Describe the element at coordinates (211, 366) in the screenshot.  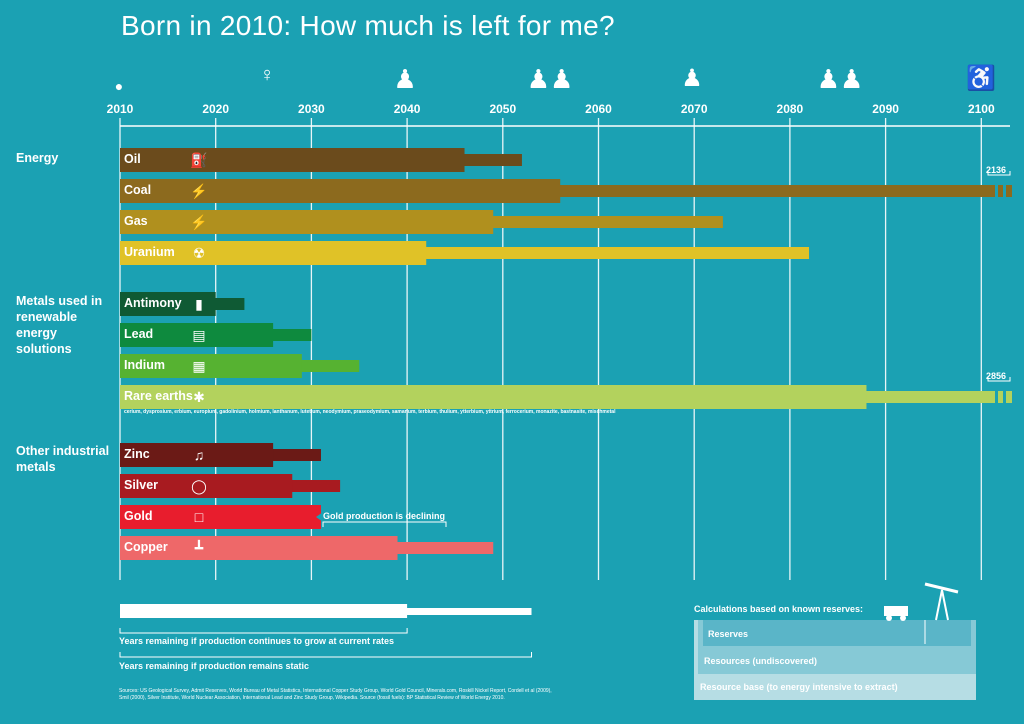
I see `bar-growth-indium` at that location.